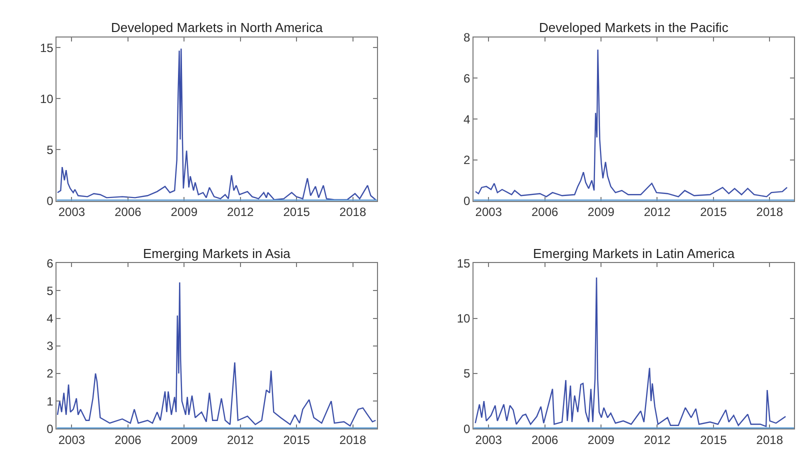 Image resolution: width=802 pixels, height=472 pixels. What do you see at coordinates (217, 253) in the screenshot?
I see `chart-title: Emerging Markets in Asia` at bounding box center [217, 253].